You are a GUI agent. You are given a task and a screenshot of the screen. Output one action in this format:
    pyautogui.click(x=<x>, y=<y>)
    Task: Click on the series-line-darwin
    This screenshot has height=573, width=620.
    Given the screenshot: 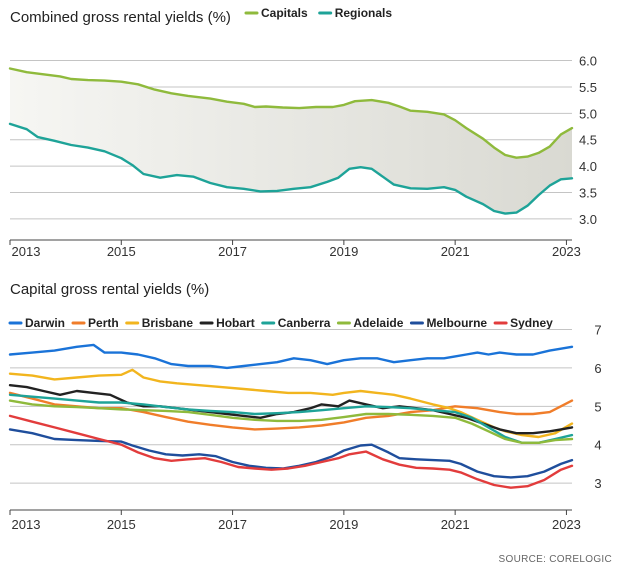 What is the action you would take?
    pyautogui.click(x=291, y=356)
    